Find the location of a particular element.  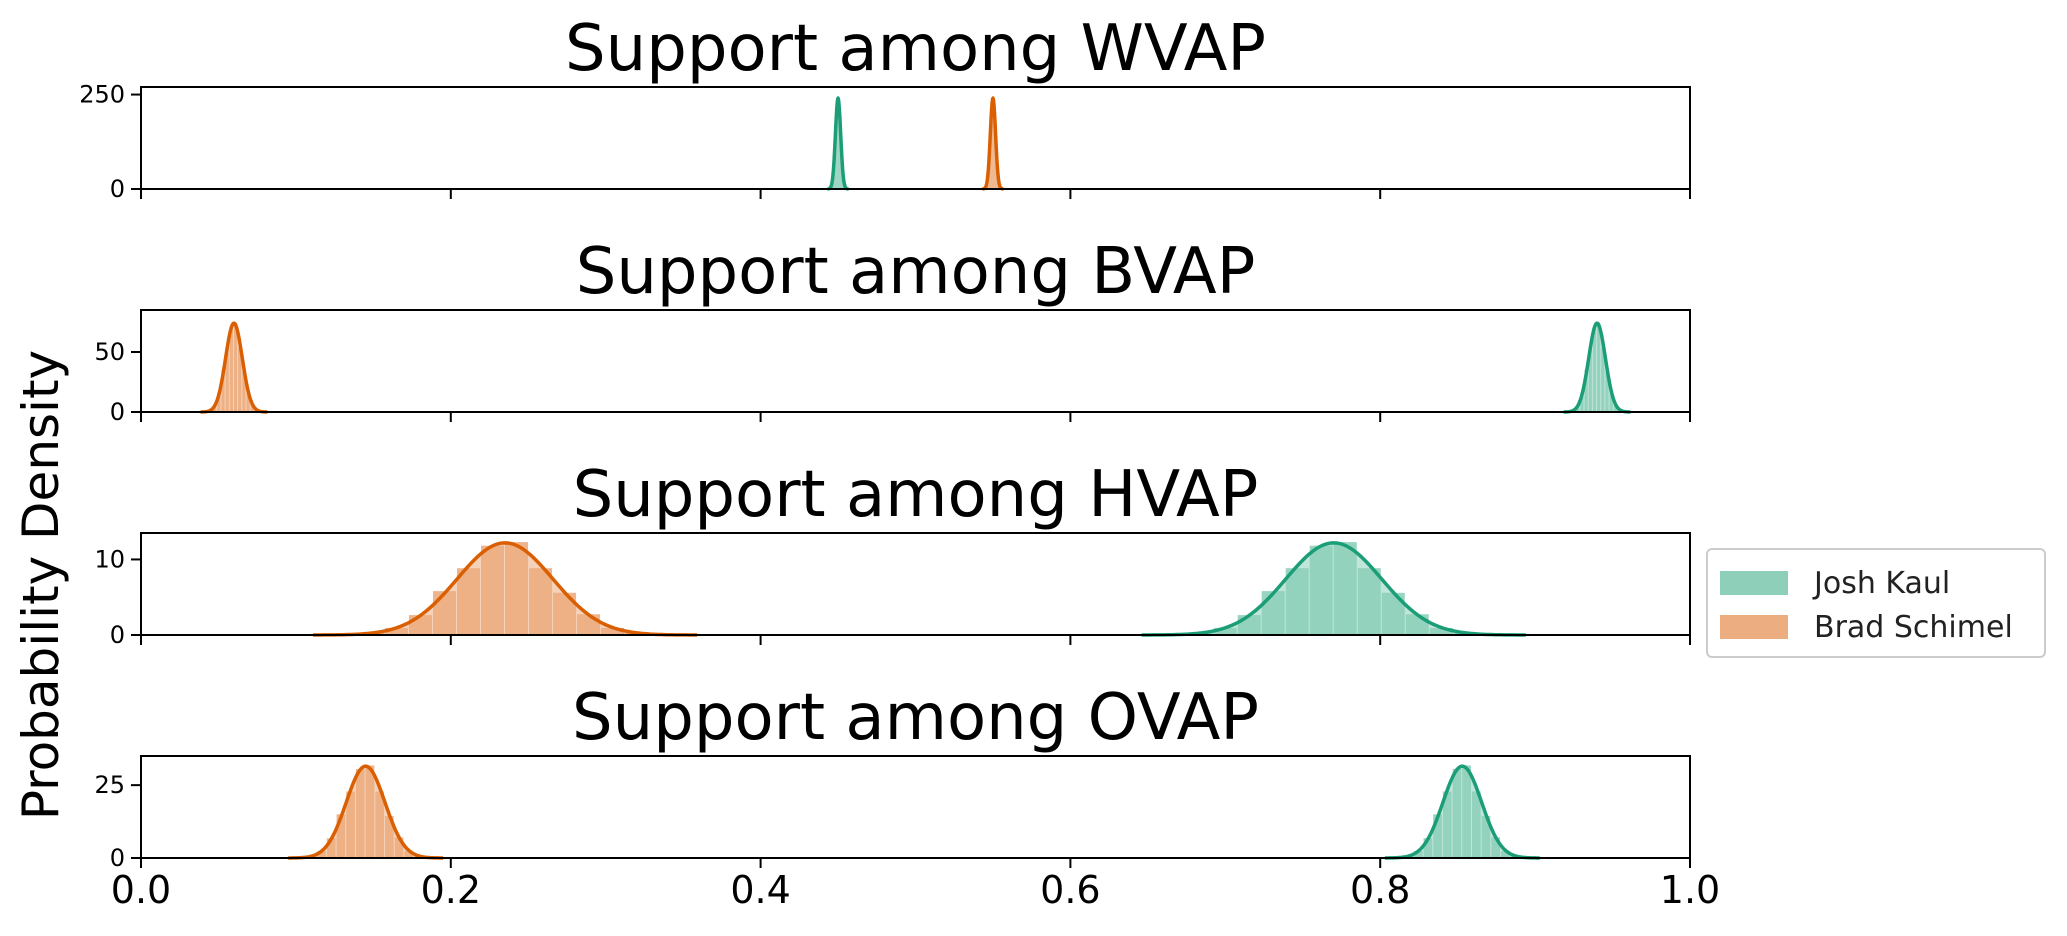

panel-title: Support among BVAP is located at coordinates (916, 272).